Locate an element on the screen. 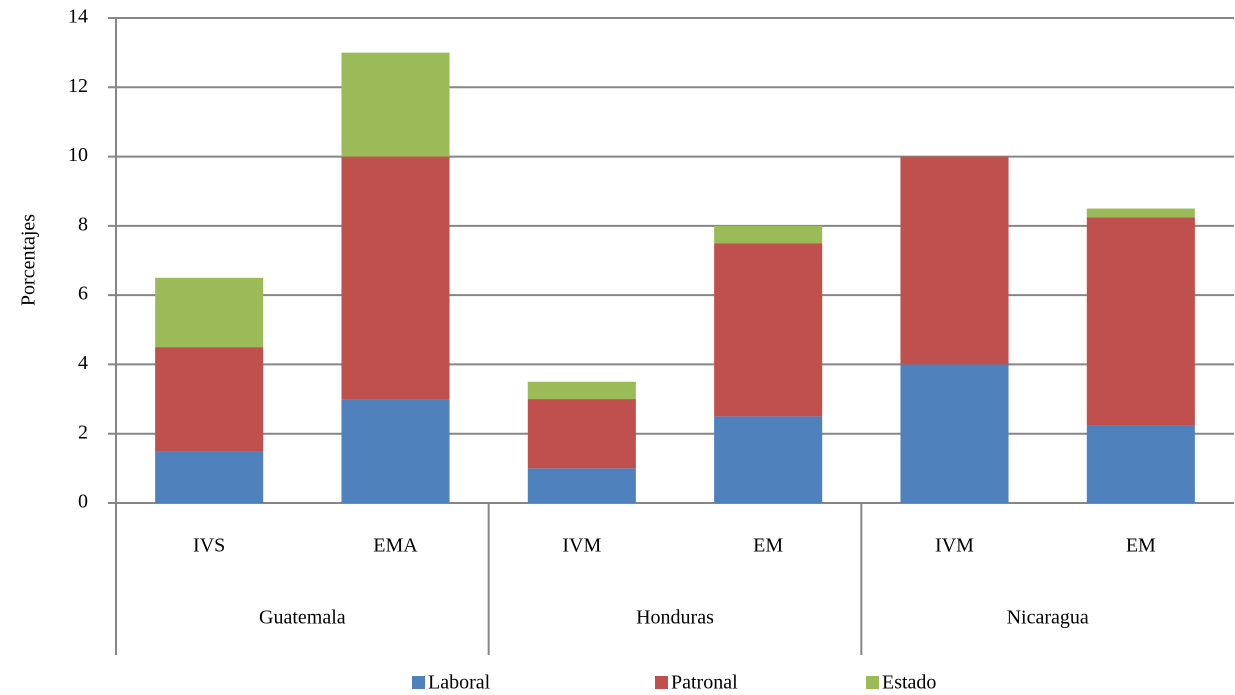 The height and width of the screenshot is (695, 1235). y-tick-label: 0 is located at coordinates (83, 502).